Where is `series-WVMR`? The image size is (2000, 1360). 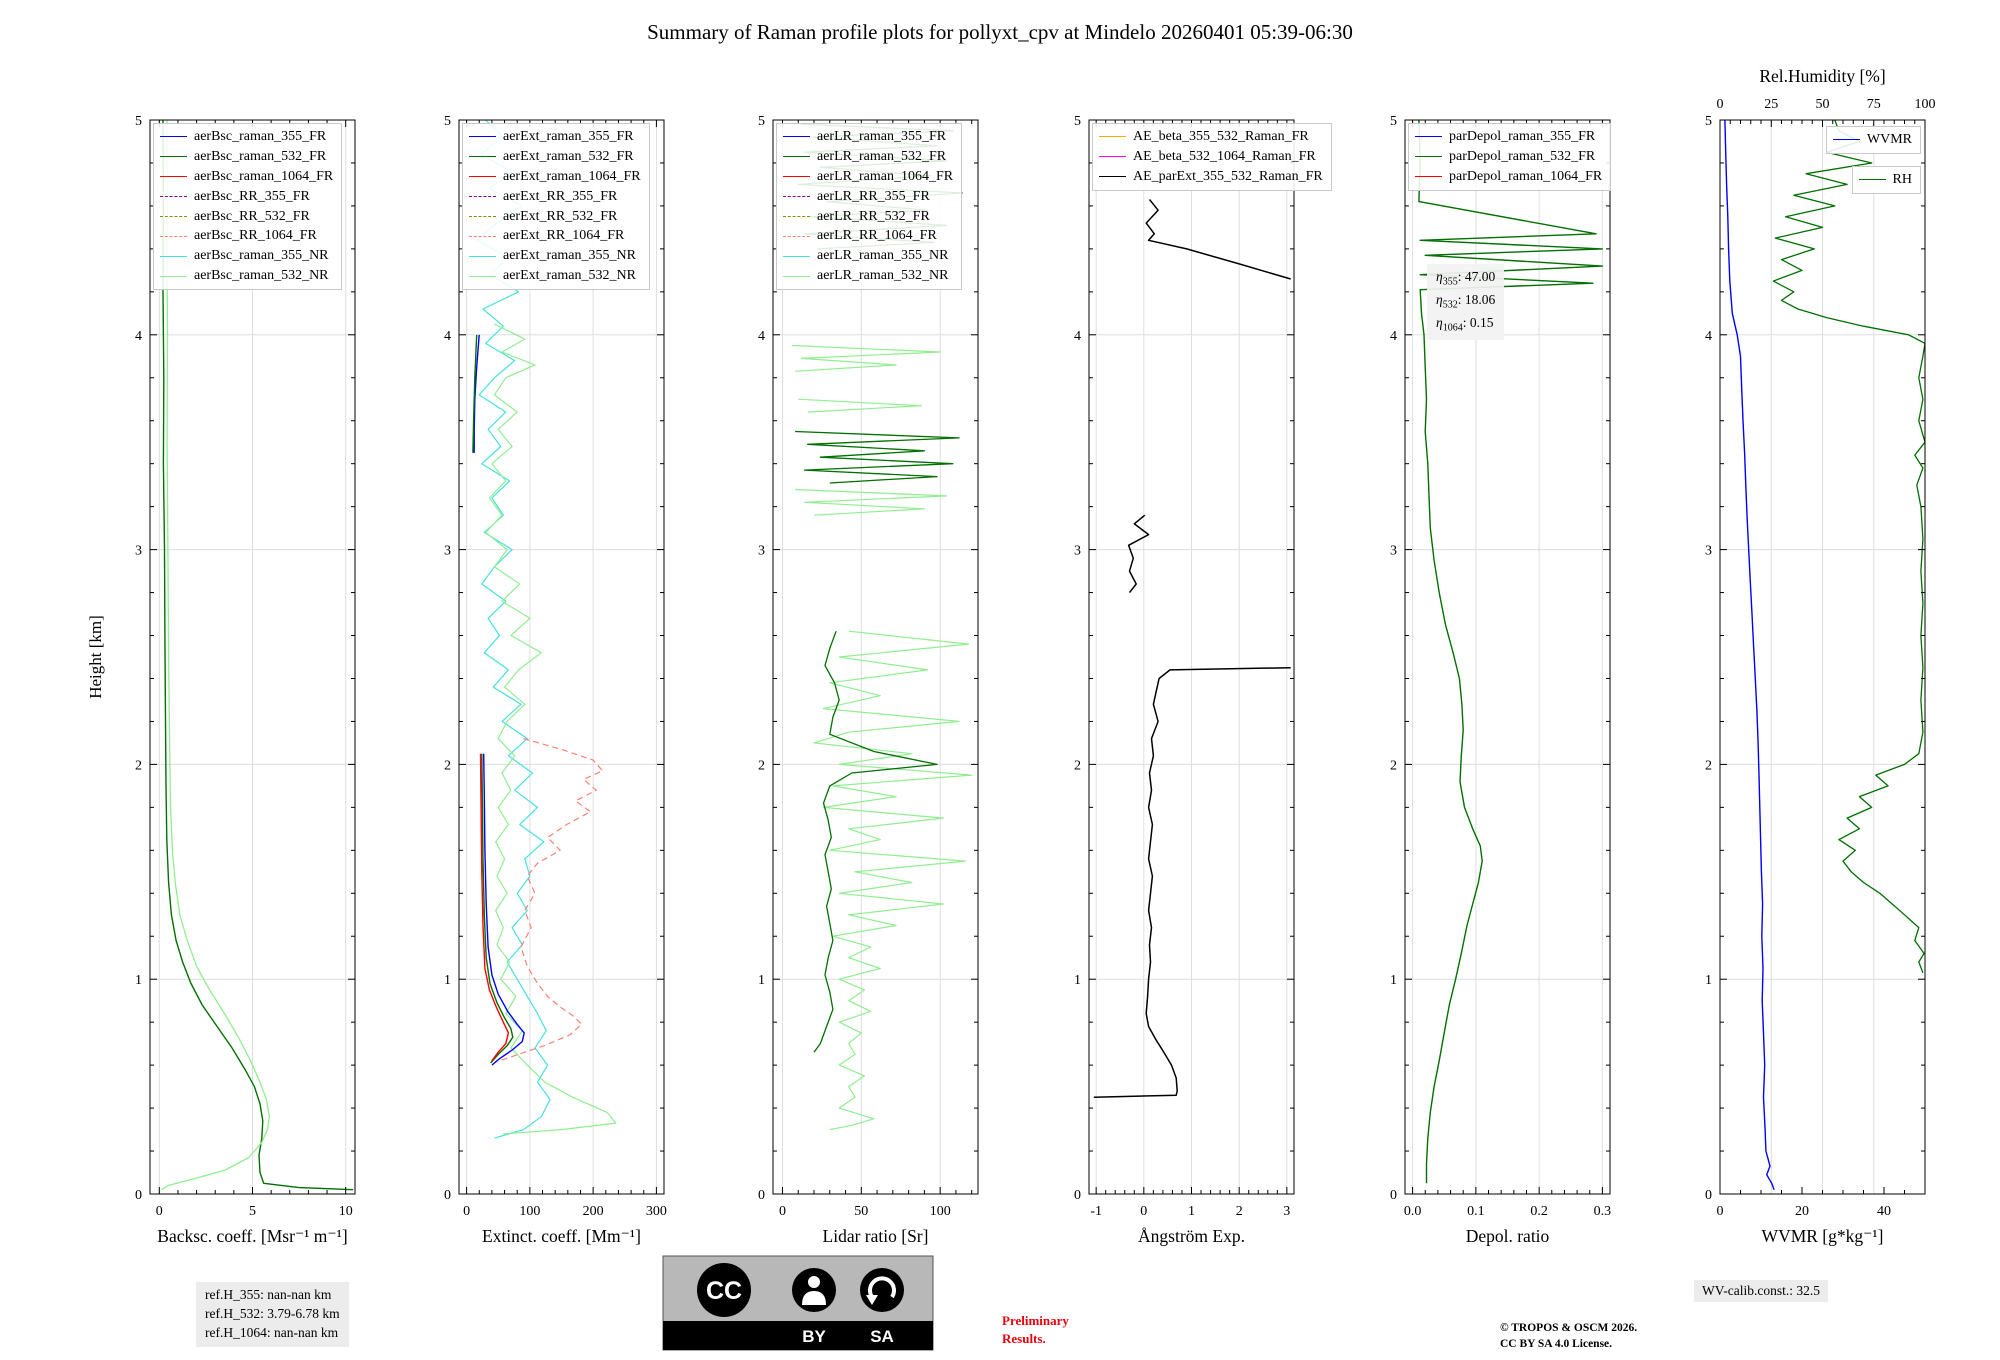
series-WVMR is located at coordinates (1749, 655).